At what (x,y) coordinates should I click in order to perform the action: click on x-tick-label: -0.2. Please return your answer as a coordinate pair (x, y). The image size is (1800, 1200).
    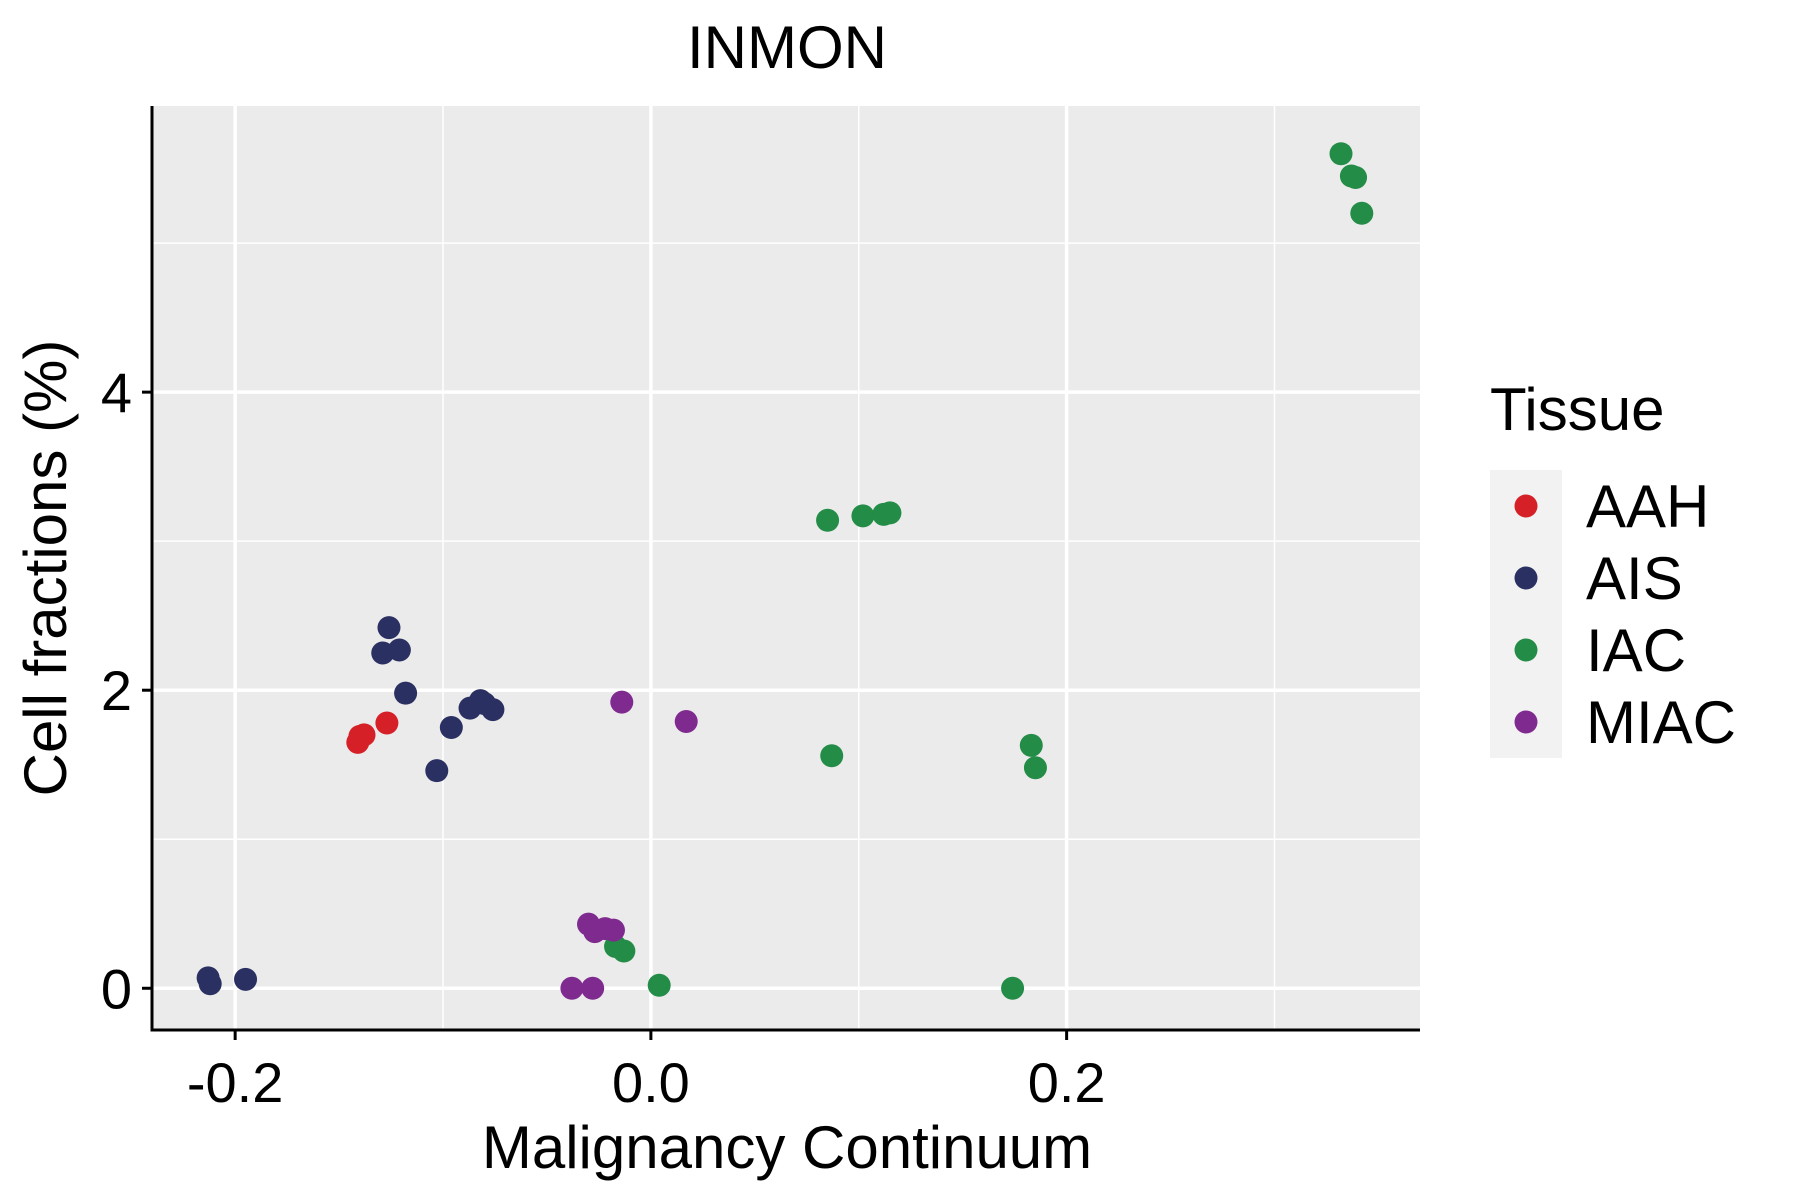
    Looking at the image, I should click on (235, 1082).